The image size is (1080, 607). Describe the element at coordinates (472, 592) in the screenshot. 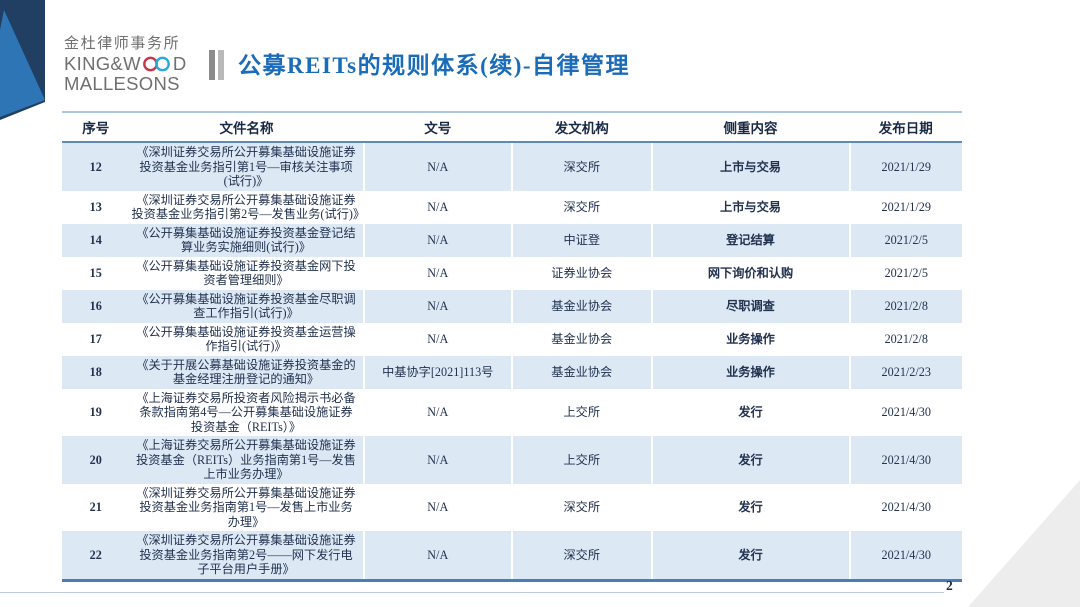

I see `footer-divider` at that location.